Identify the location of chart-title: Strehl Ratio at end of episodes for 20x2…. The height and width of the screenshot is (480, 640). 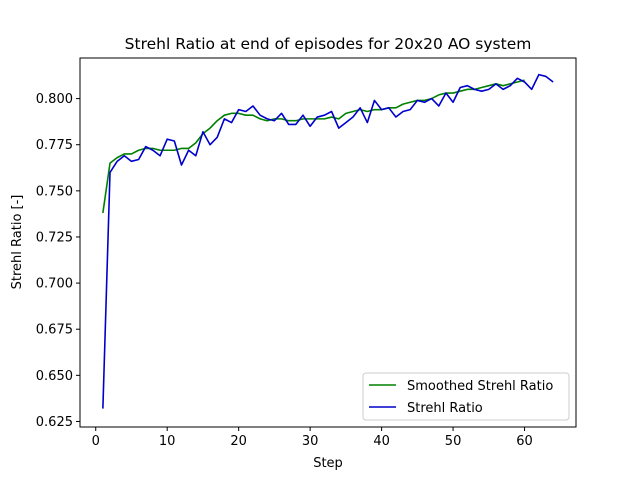
(328, 44).